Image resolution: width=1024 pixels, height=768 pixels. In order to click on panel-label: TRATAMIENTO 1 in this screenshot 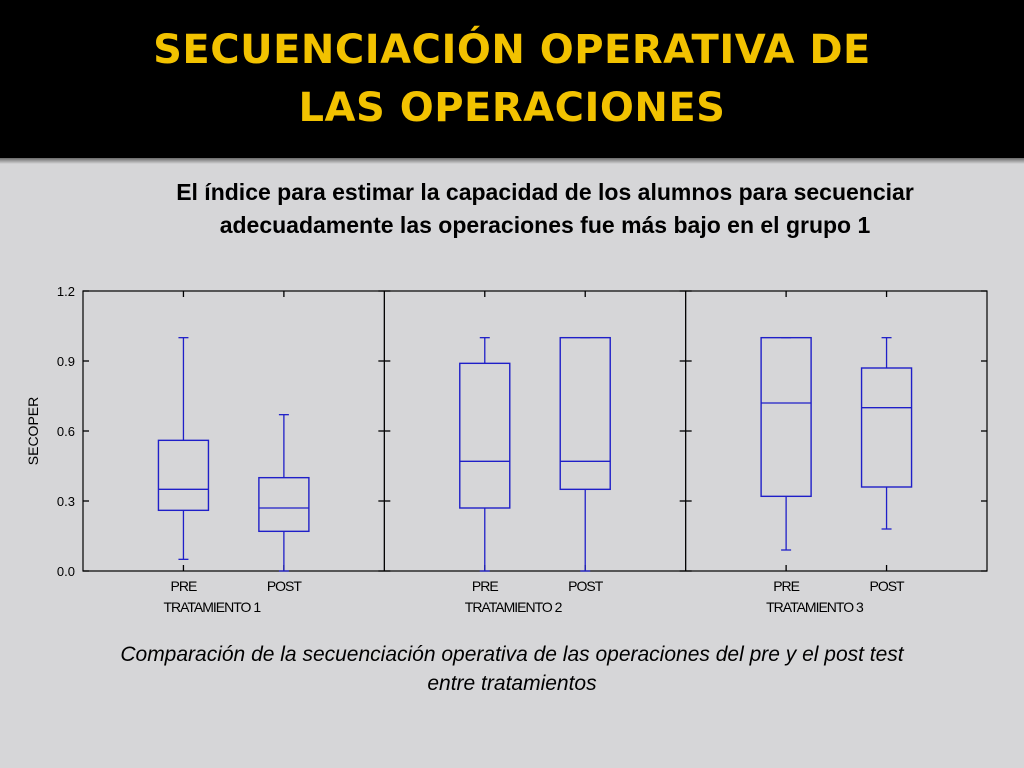, I will do `click(212, 607)`.